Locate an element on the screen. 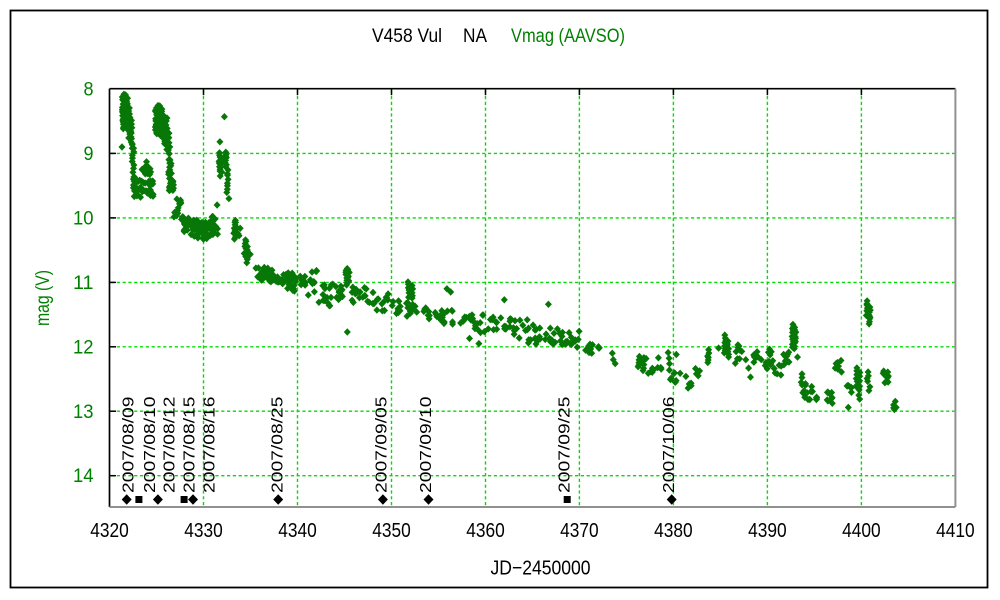 This screenshot has height=600, width=1000. svg-text: 4380 is located at coordinates (673, 530).